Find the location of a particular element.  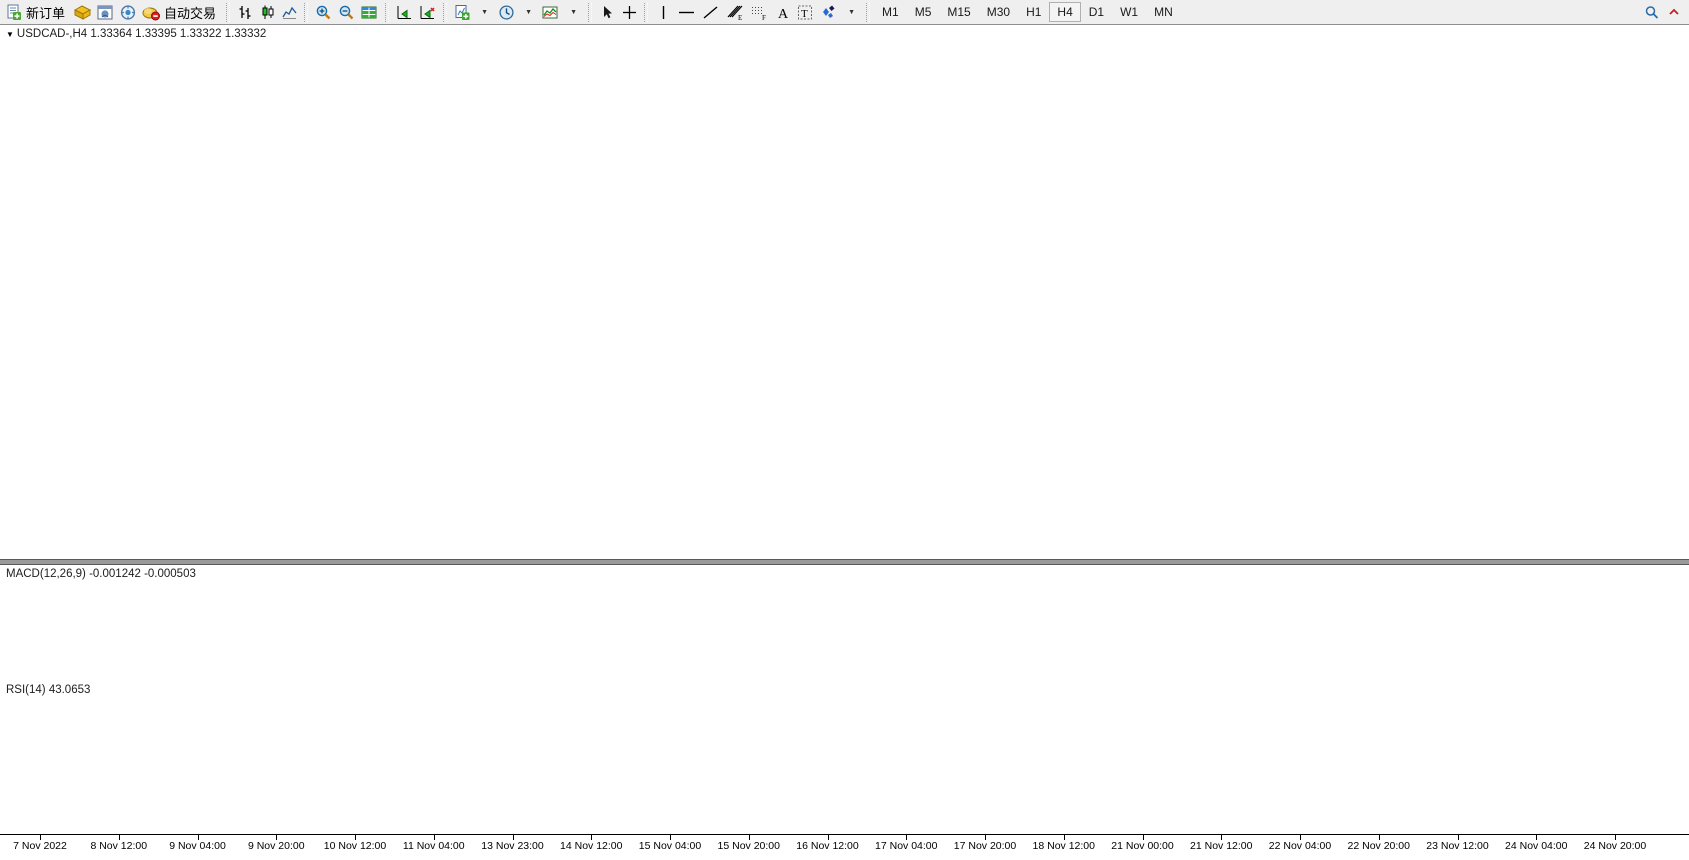

timeframe-m5: M5 is located at coordinates (923, 12).